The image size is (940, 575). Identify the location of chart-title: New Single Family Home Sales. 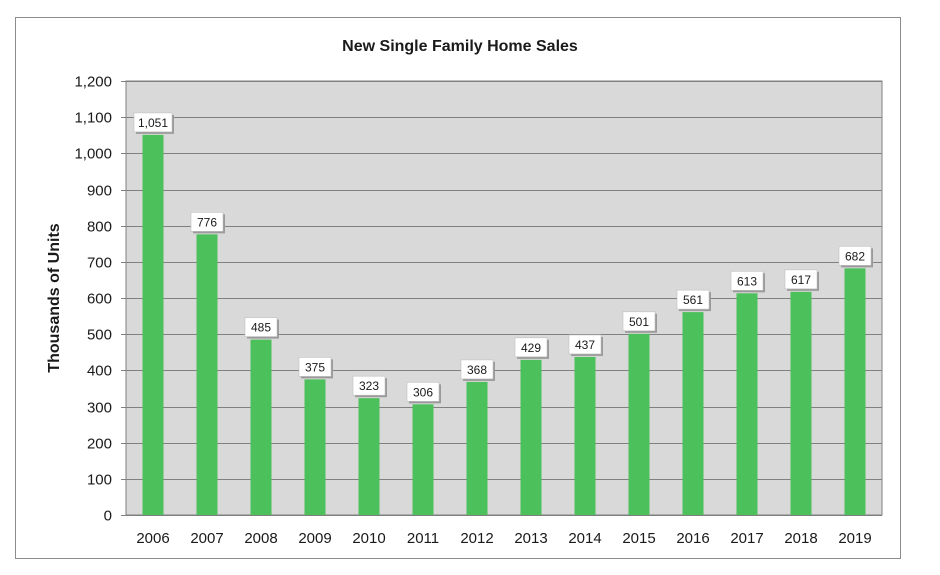
(460, 46).